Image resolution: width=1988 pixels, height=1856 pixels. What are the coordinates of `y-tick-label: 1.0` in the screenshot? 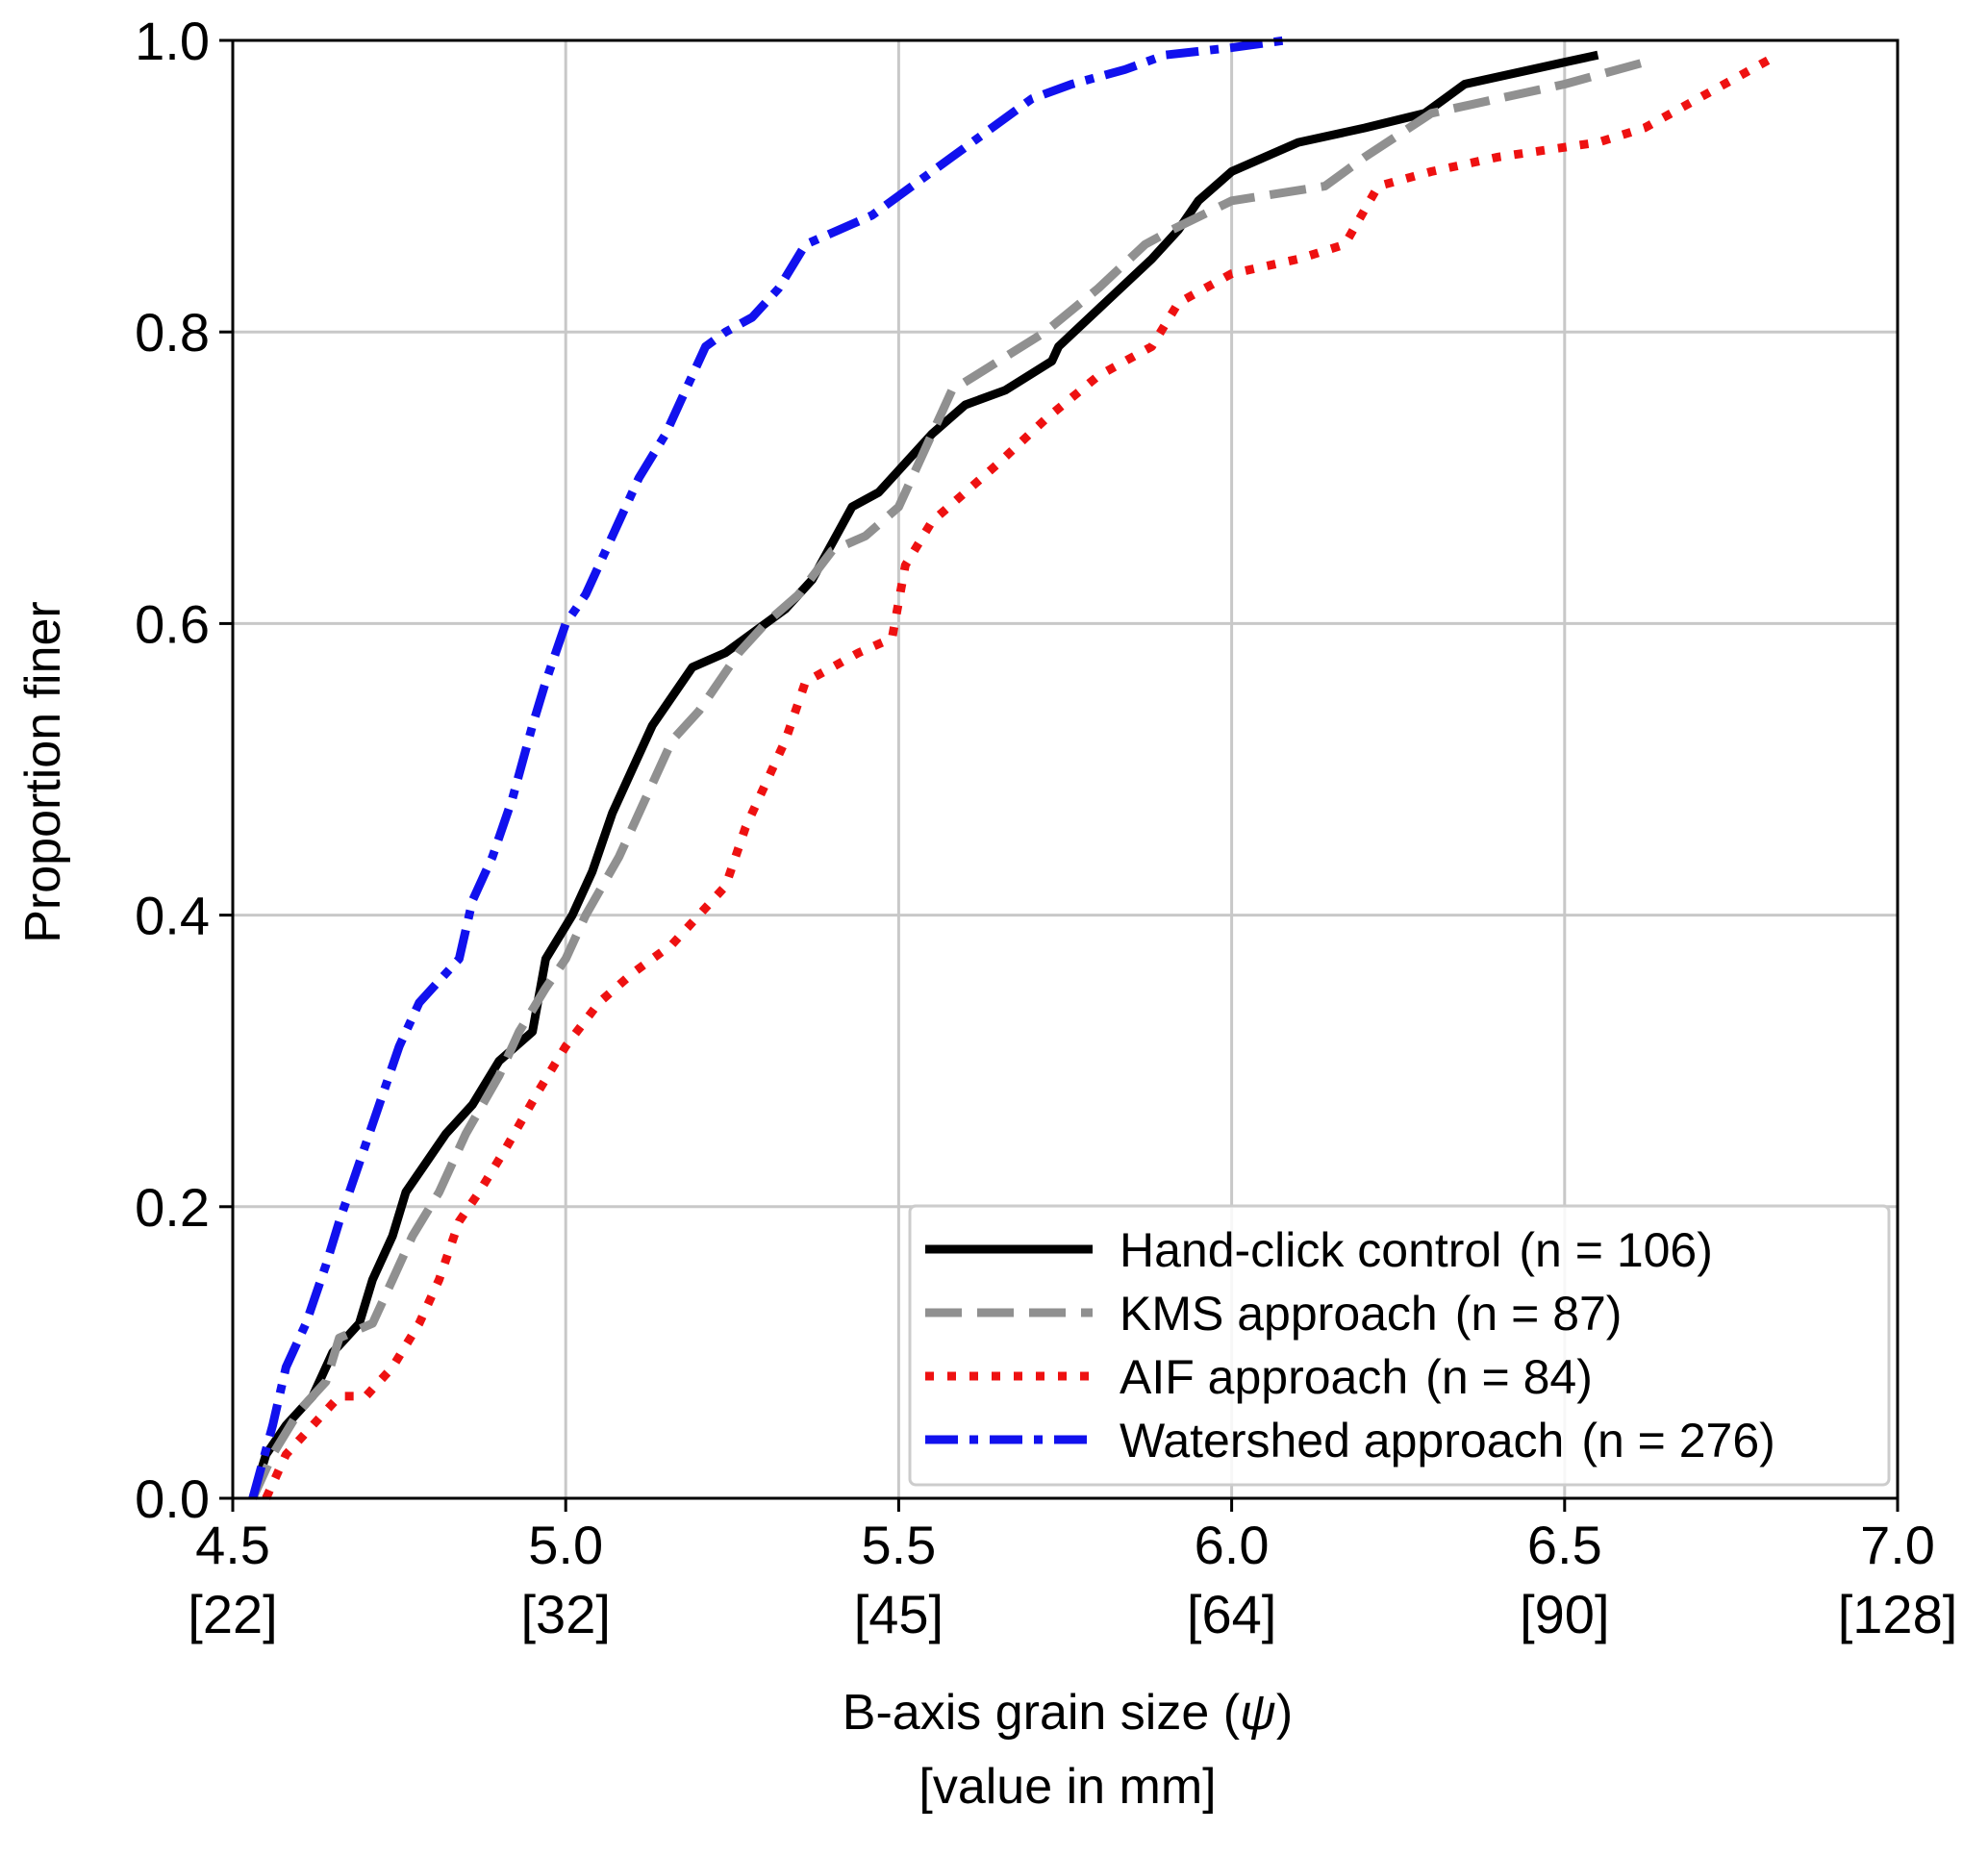 It's located at (172, 41).